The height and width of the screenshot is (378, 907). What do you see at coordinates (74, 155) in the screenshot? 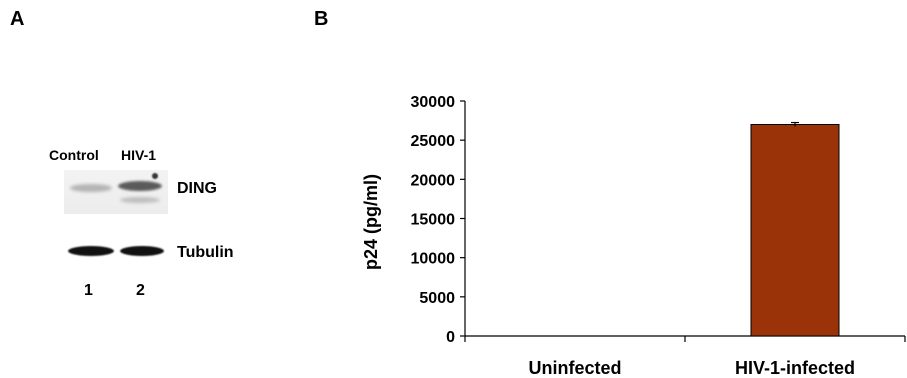
I see `lane-header-control: Control` at bounding box center [74, 155].